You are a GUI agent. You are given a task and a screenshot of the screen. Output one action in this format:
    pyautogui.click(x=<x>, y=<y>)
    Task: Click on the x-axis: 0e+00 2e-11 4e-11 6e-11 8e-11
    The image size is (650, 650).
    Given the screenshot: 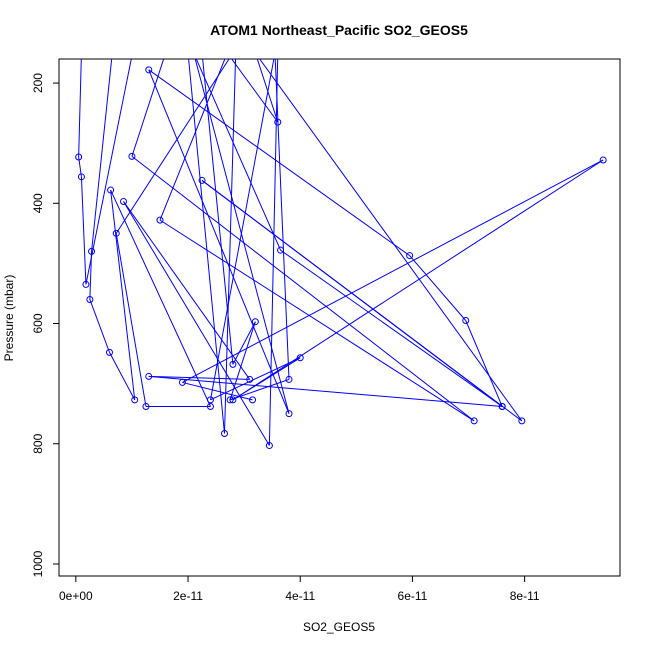 What is the action you would take?
    pyautogui.click(x=299, y=589)
    